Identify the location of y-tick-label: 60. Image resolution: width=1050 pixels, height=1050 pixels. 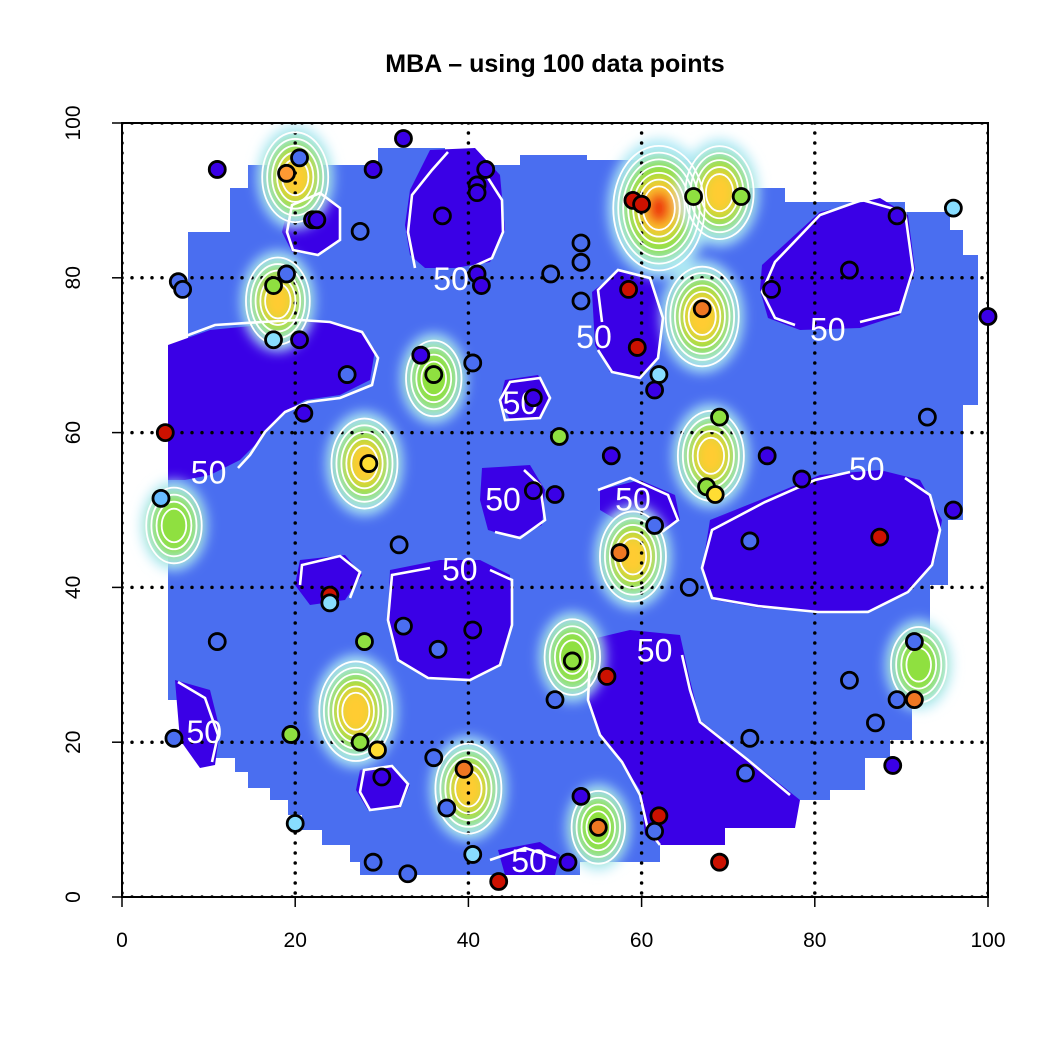
(73, 432).